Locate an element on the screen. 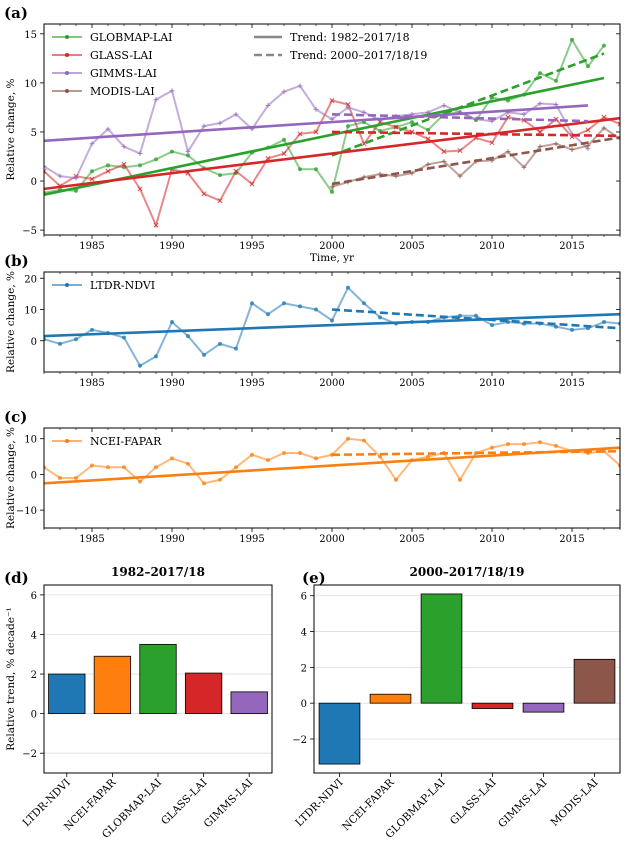  trend-line is located at coordinates (324, 136).